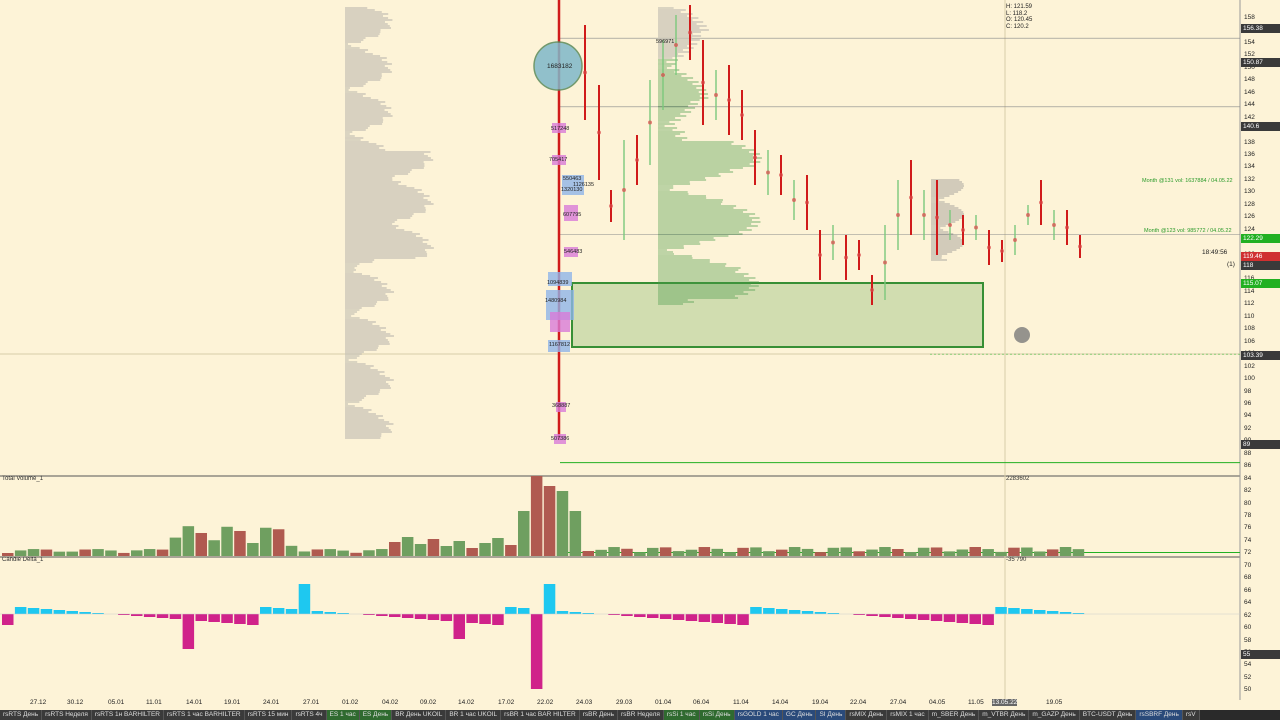  I want to click on chart-tab: rsMIX День, so click(867, 715).